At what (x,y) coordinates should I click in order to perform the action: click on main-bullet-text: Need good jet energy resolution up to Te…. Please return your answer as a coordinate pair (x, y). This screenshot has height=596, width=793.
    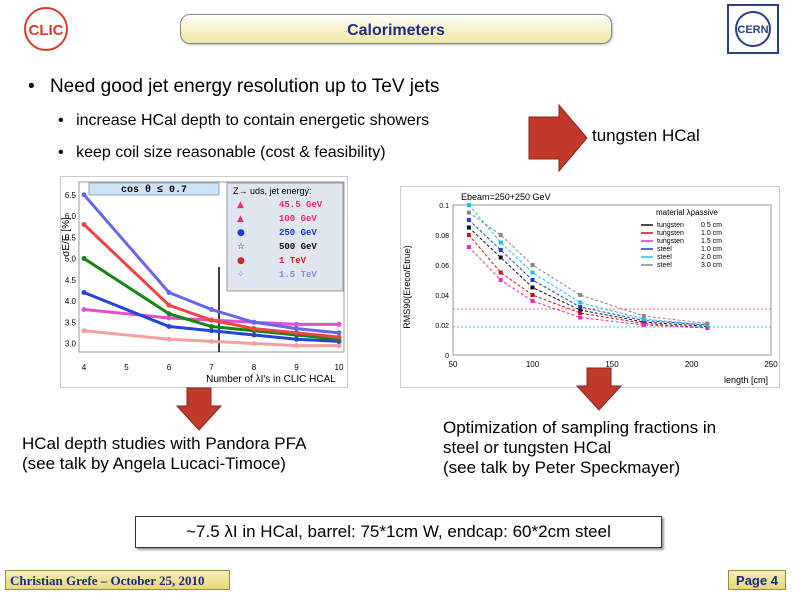
    Looking at the image, I should click on (244, 86).